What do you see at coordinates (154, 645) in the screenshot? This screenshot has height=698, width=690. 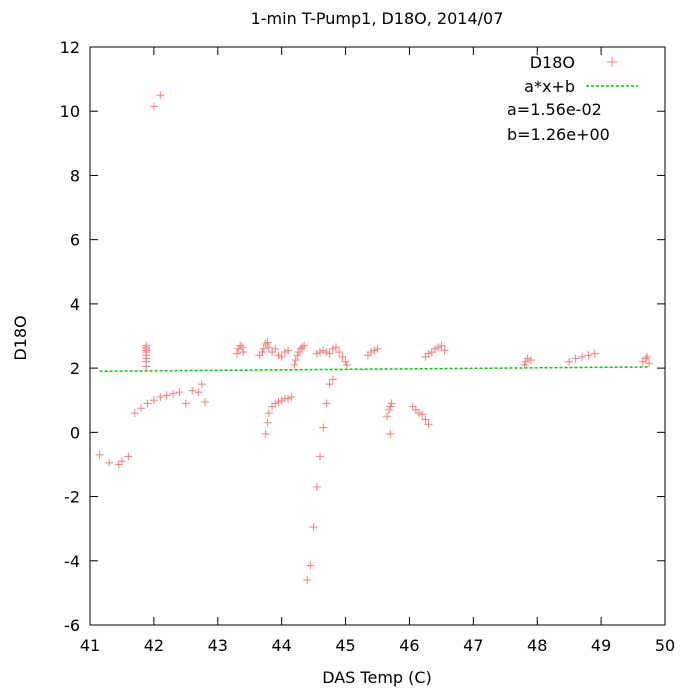 I see `x-tick-label: 42` at bounding box center [154, 645].